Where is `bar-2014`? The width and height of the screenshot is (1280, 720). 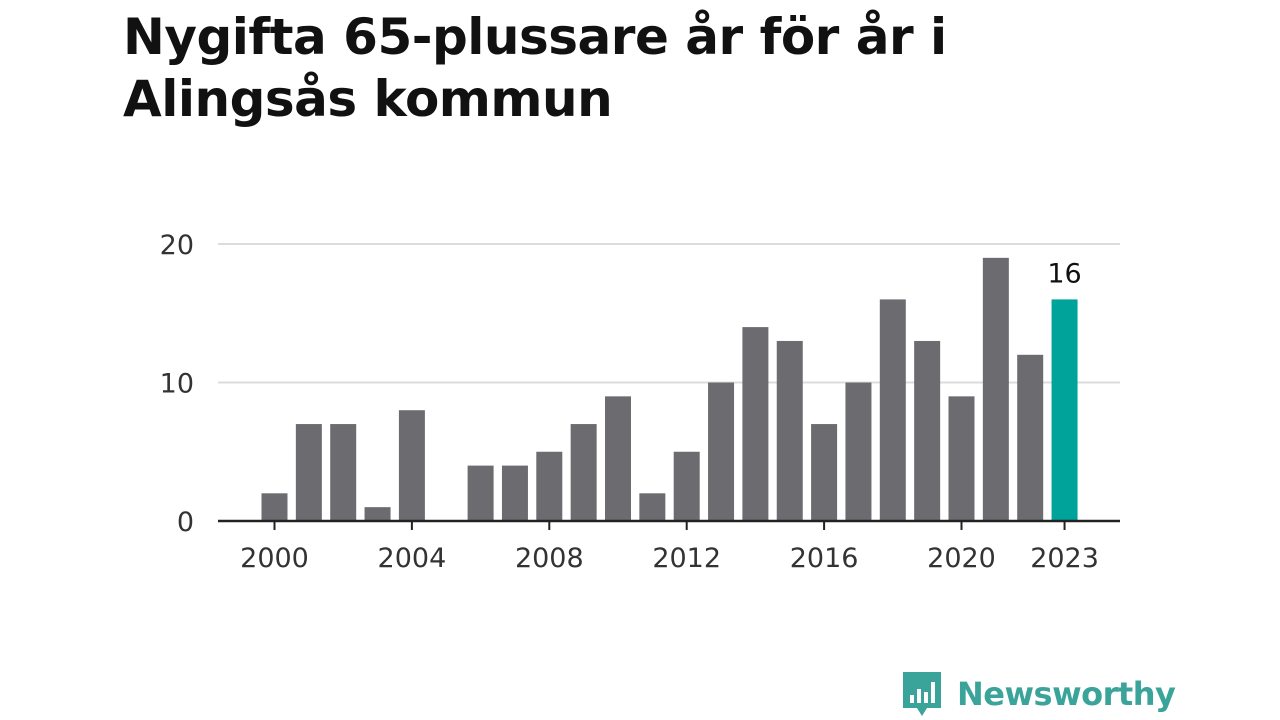
bar-2014 is located at coordinates (755, 424).